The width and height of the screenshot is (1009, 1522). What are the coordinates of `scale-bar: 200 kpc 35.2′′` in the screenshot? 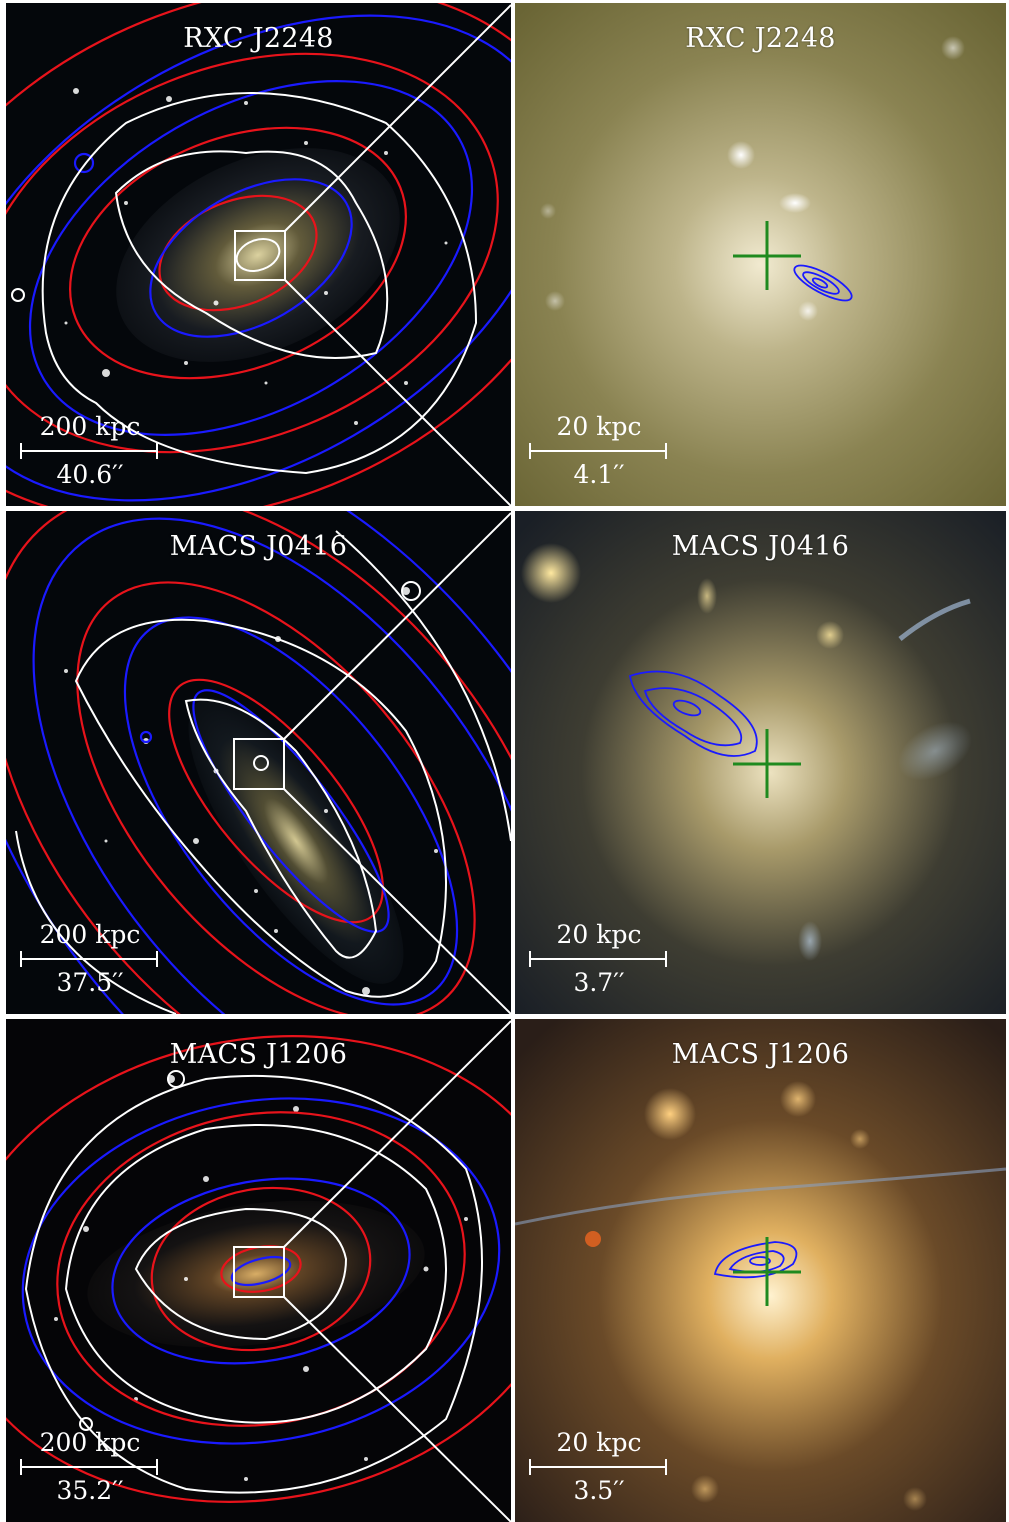 It's located at (100, 1468).